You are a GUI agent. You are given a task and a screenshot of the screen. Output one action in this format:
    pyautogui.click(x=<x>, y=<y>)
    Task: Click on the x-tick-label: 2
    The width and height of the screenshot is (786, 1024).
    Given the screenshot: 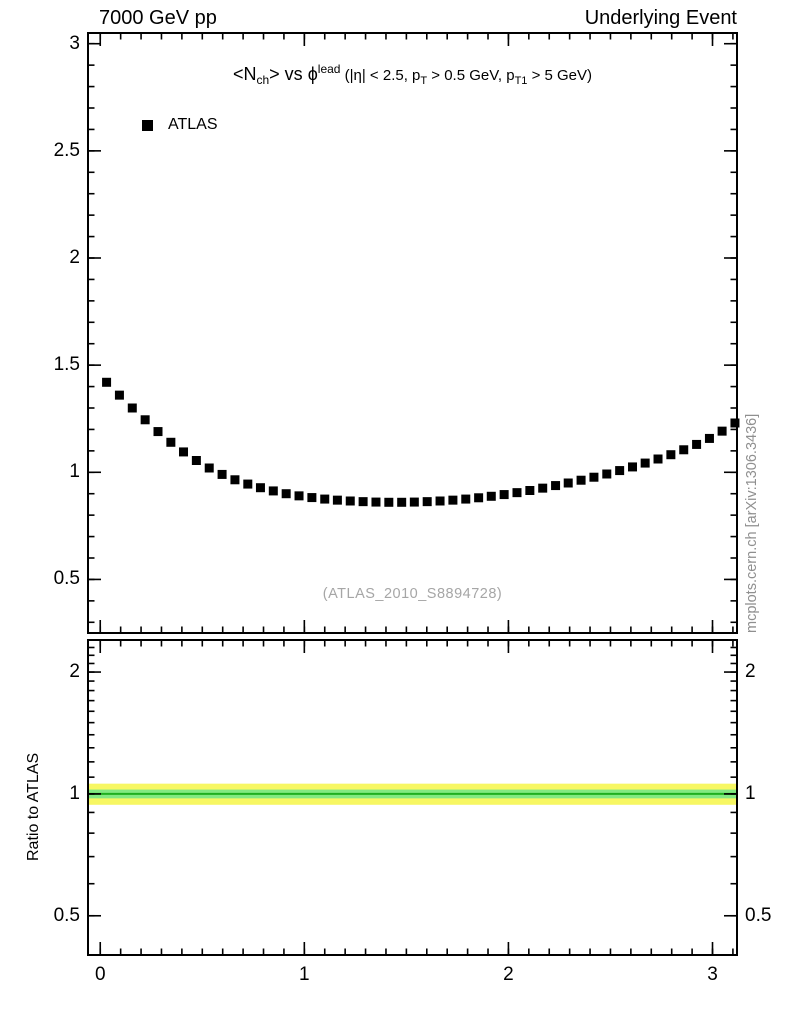 What is the action you would take?
    pyautogui.click(x=508, y=974)
    